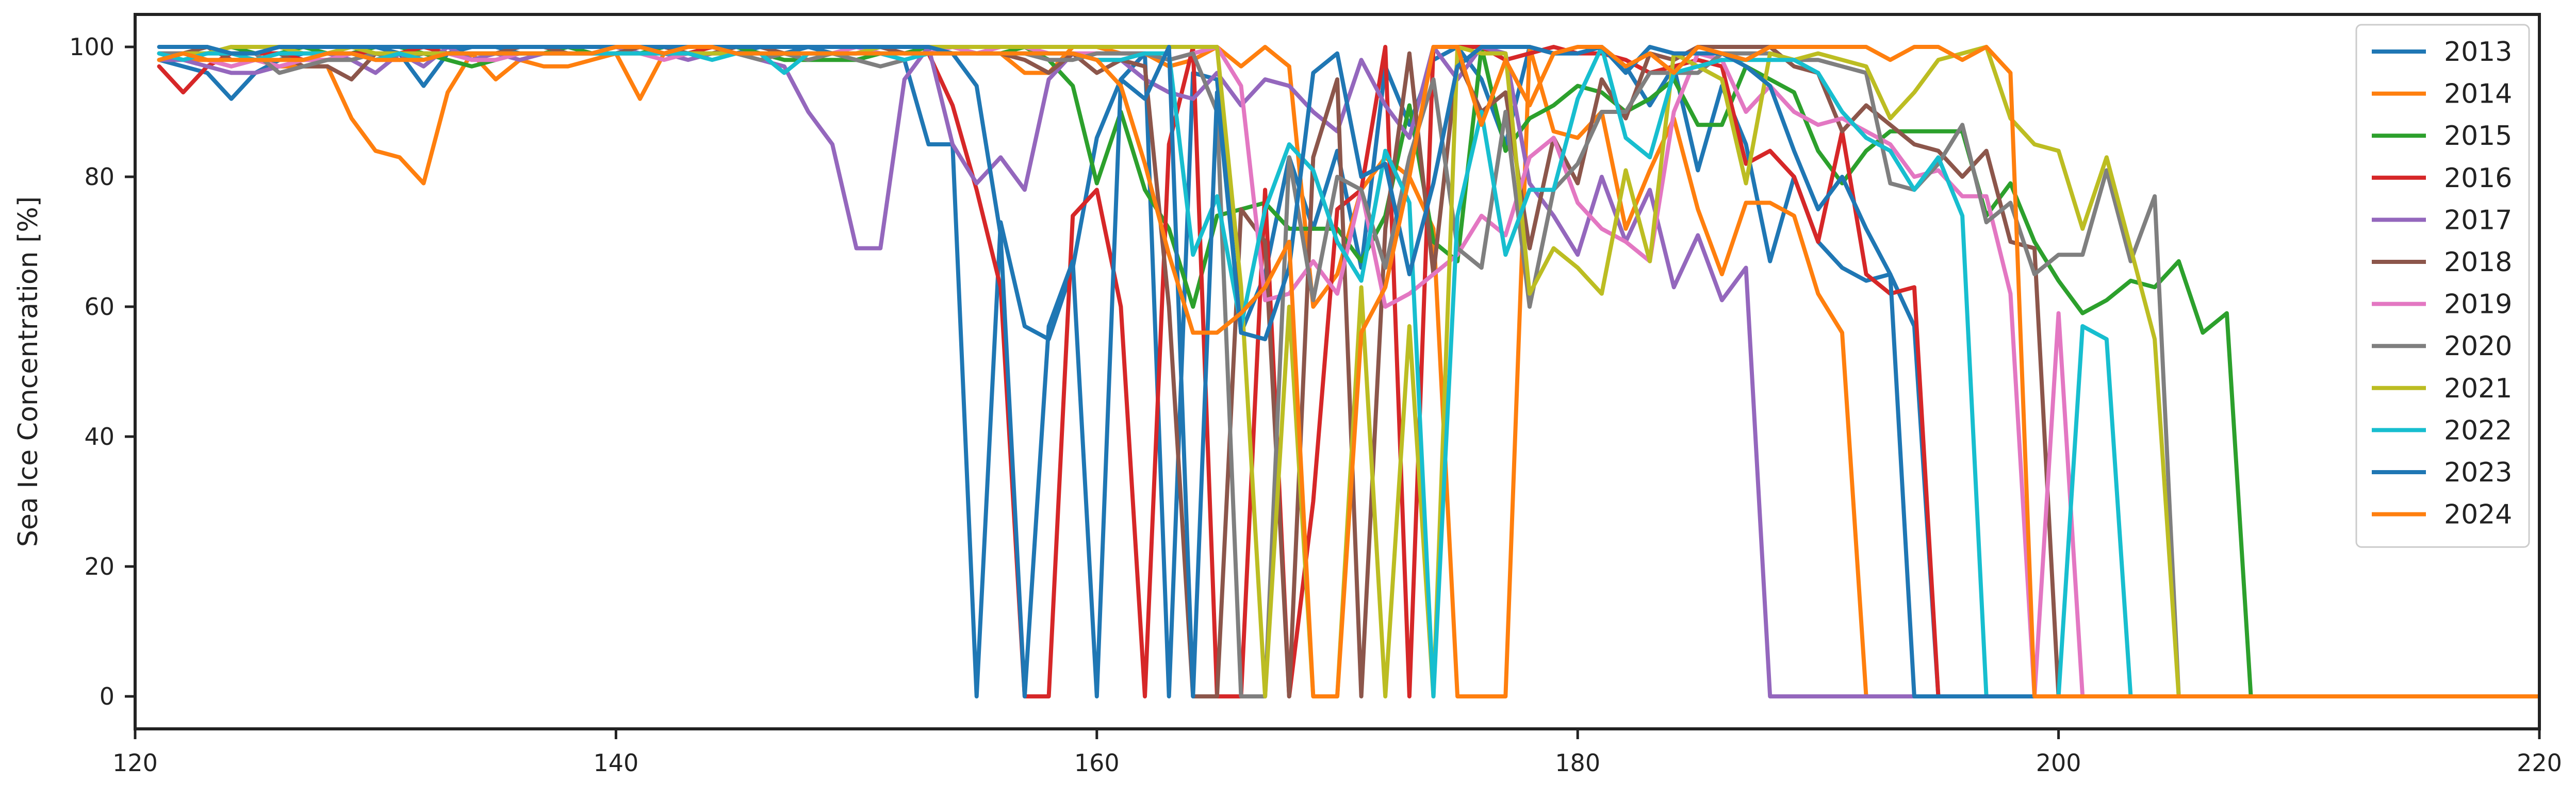 This screenshot has width=2576, height=800. What do you see at coordinates (2478, 52) in the screenshot?
I see `legend-label-2013: 2013` at bounding box center [2478, 52].